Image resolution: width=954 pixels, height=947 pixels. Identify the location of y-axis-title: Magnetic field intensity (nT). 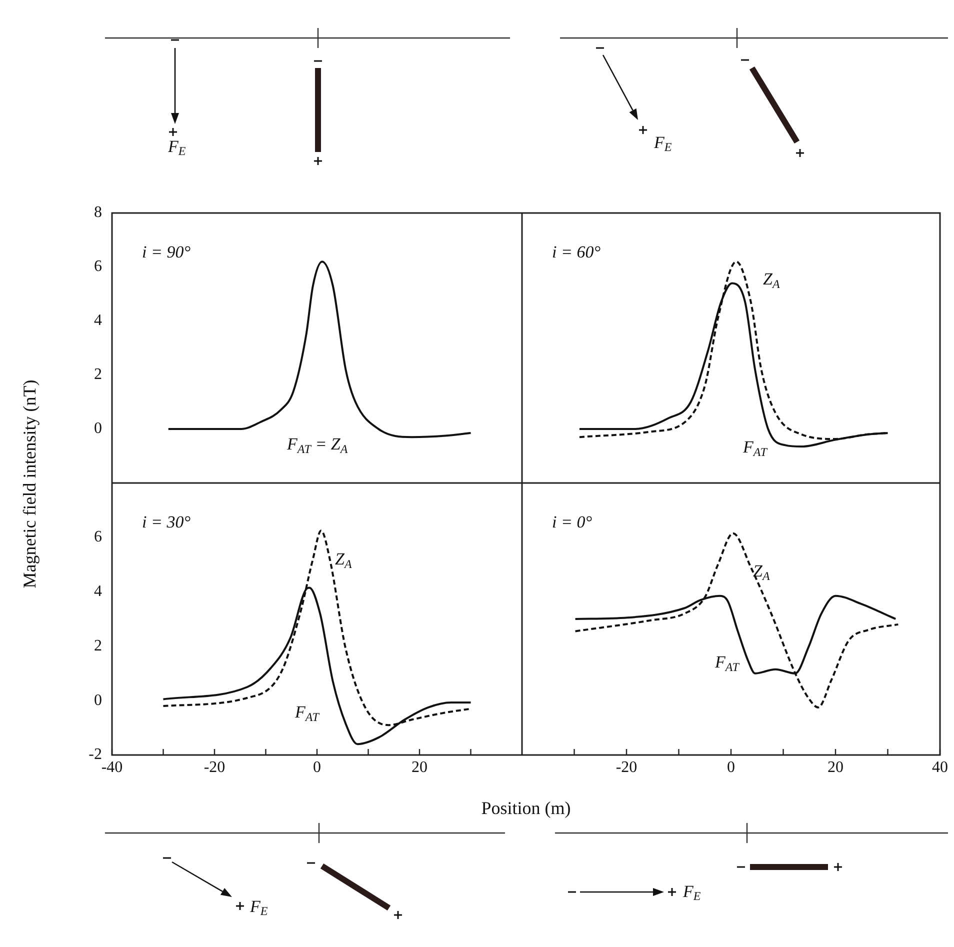
(30, 484).